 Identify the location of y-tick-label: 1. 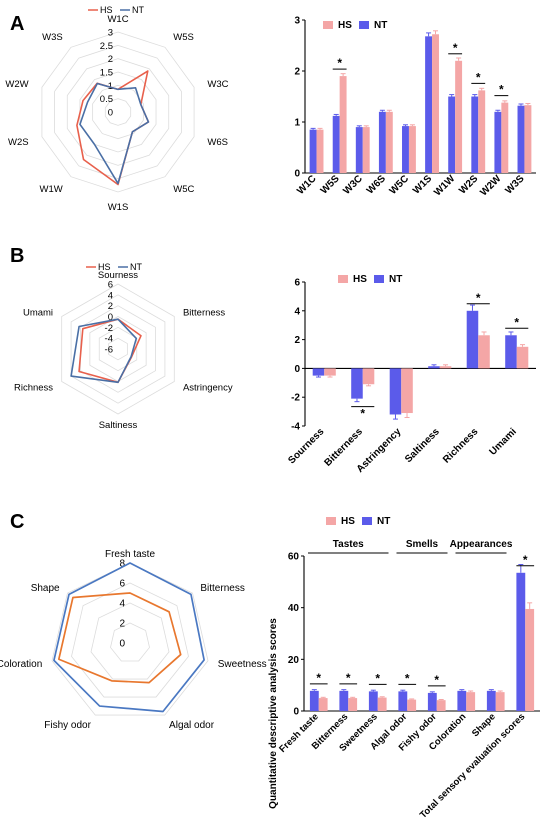
(297, 123).